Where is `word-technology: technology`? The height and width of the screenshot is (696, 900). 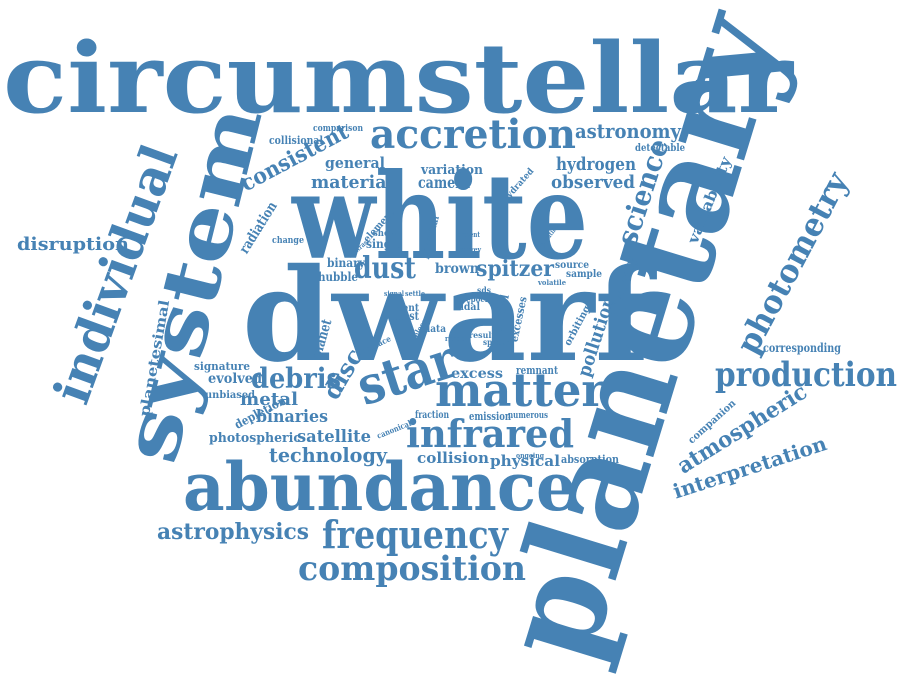
word-technology: technology is located at coordinates (328, 455).